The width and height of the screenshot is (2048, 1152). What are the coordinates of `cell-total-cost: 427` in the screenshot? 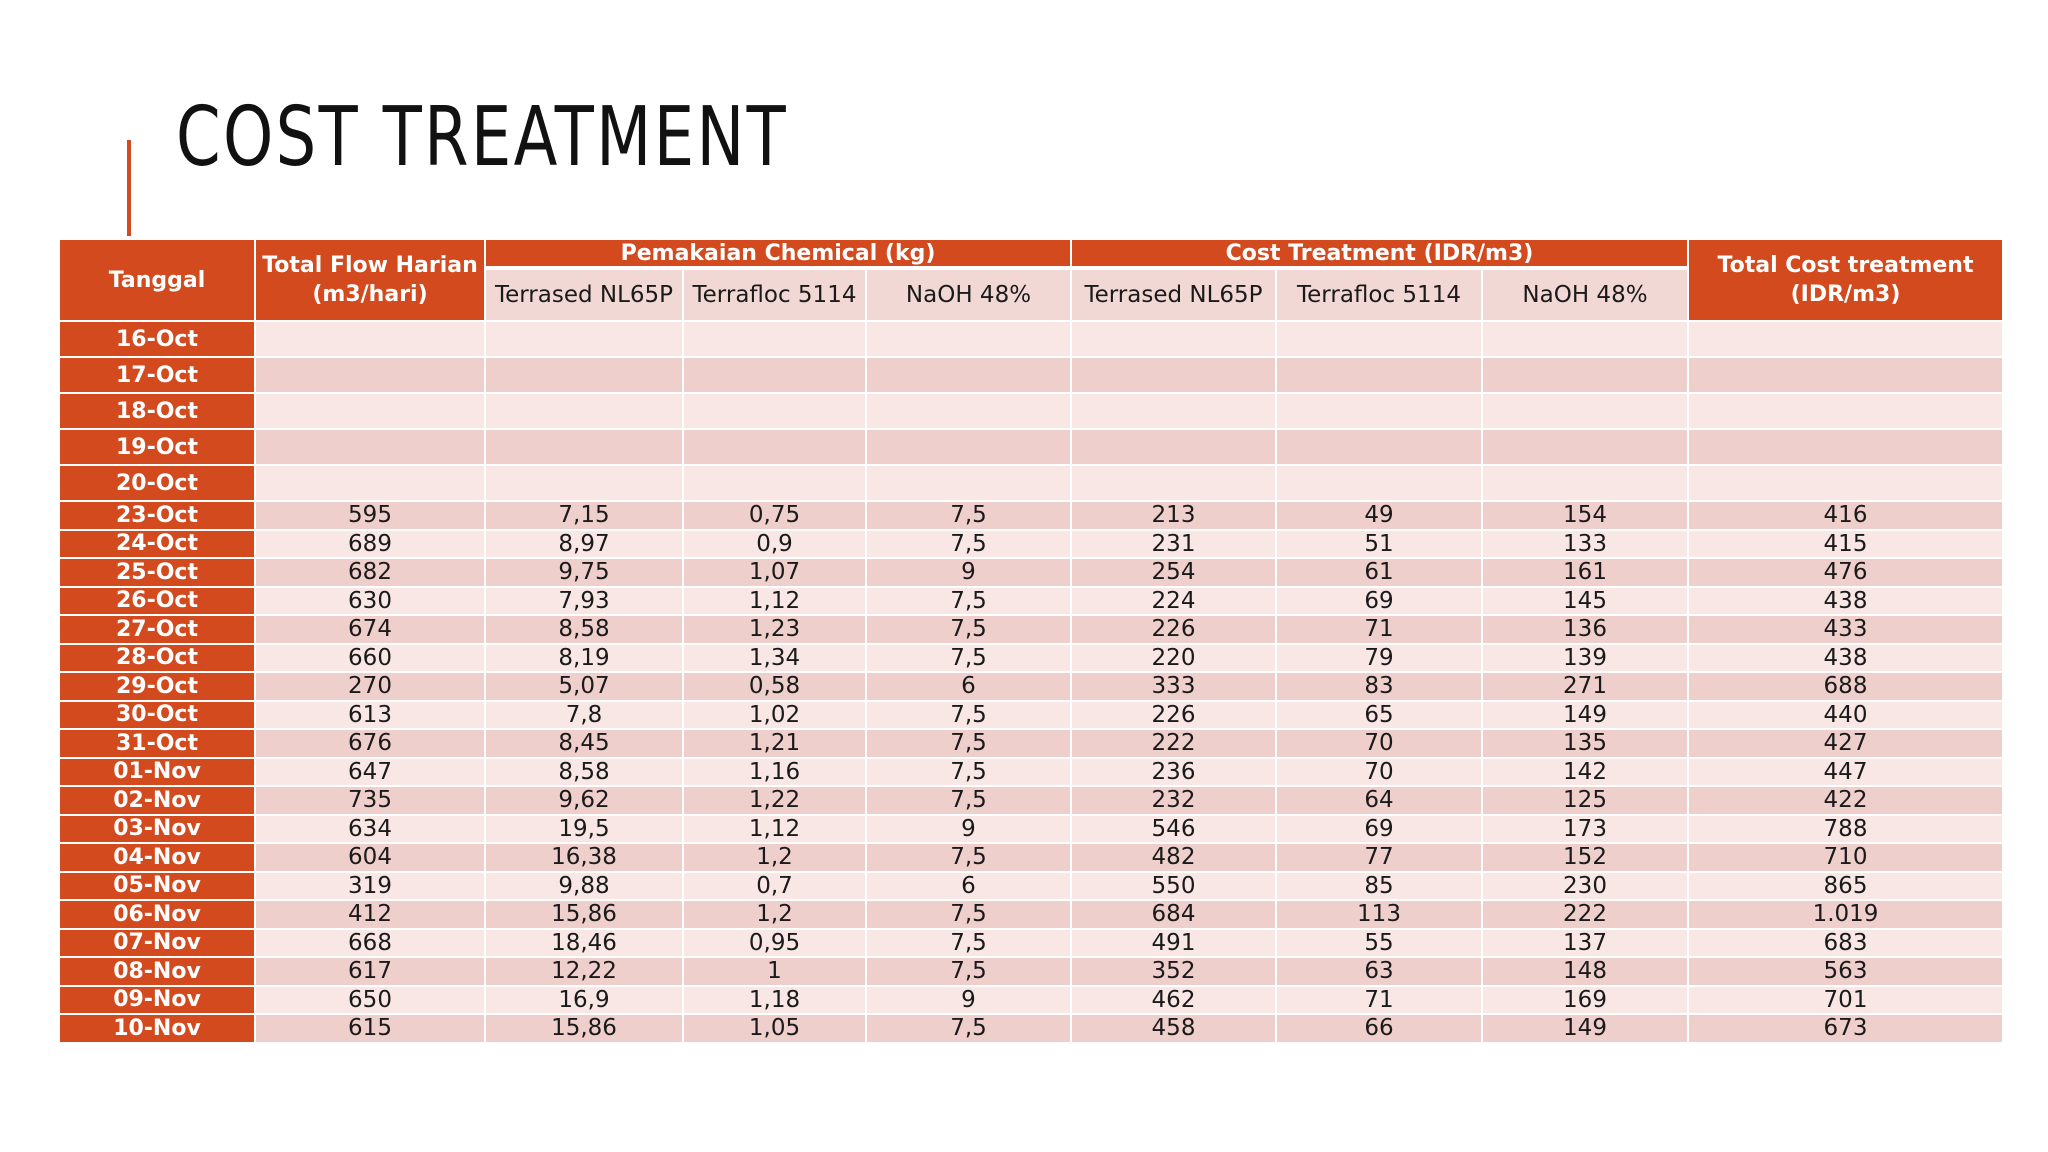 It's located at (1845, 743).